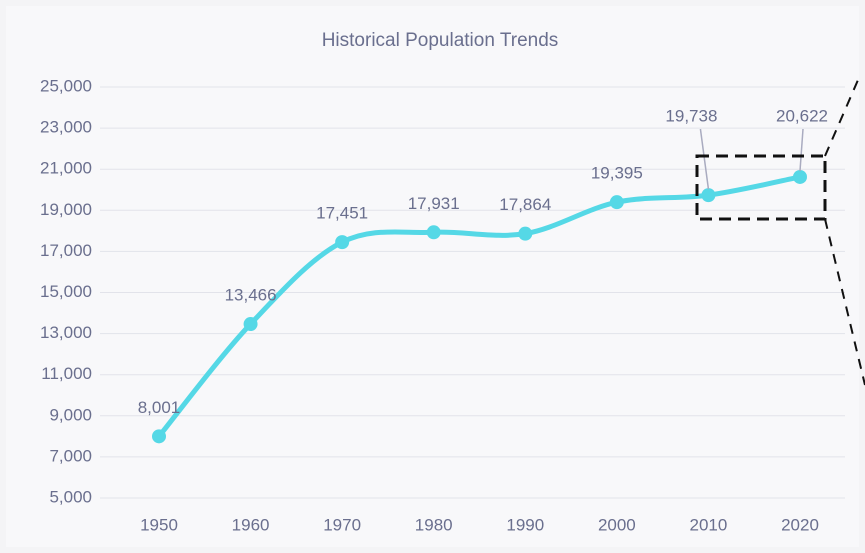  Describe the element at coordinates (251, 295) in the screenshot. I see `data-label: 13,466` at that location.